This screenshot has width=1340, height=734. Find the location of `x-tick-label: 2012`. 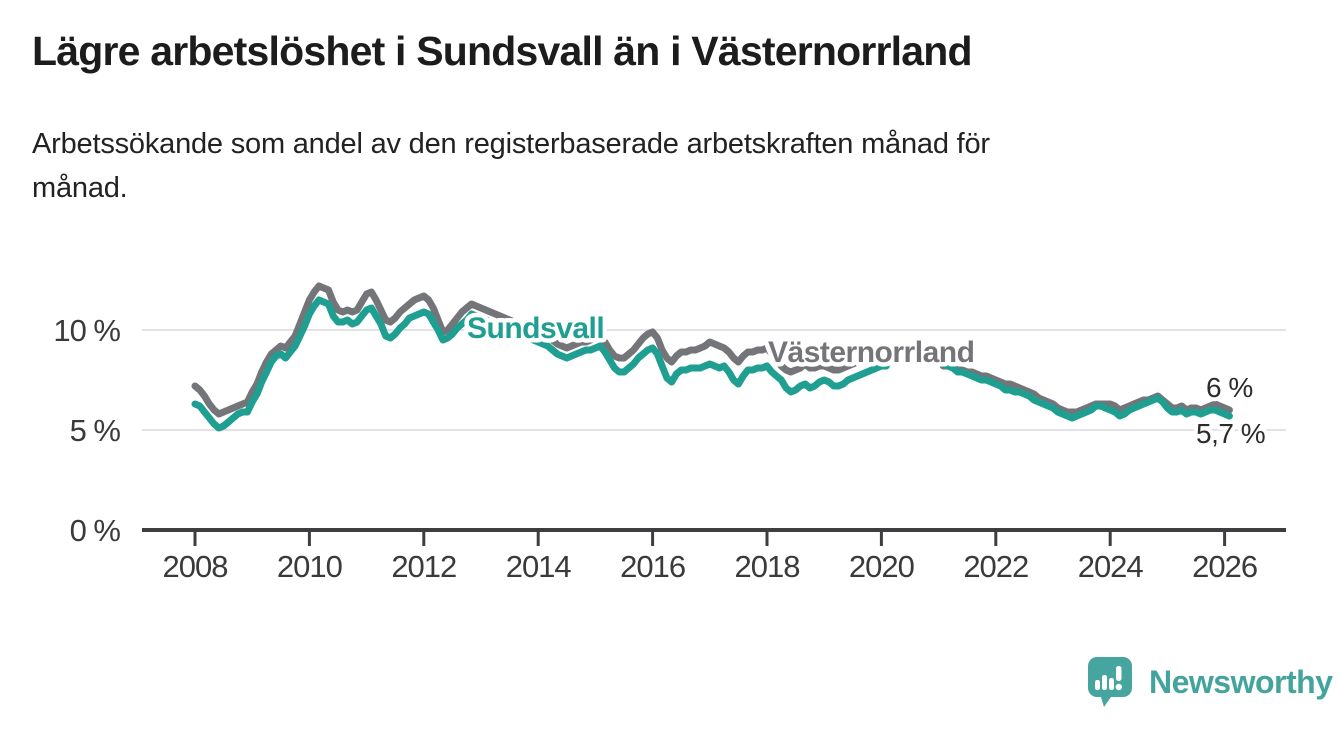

x-tick-label: 2012 is located at coordinates (423, 566).